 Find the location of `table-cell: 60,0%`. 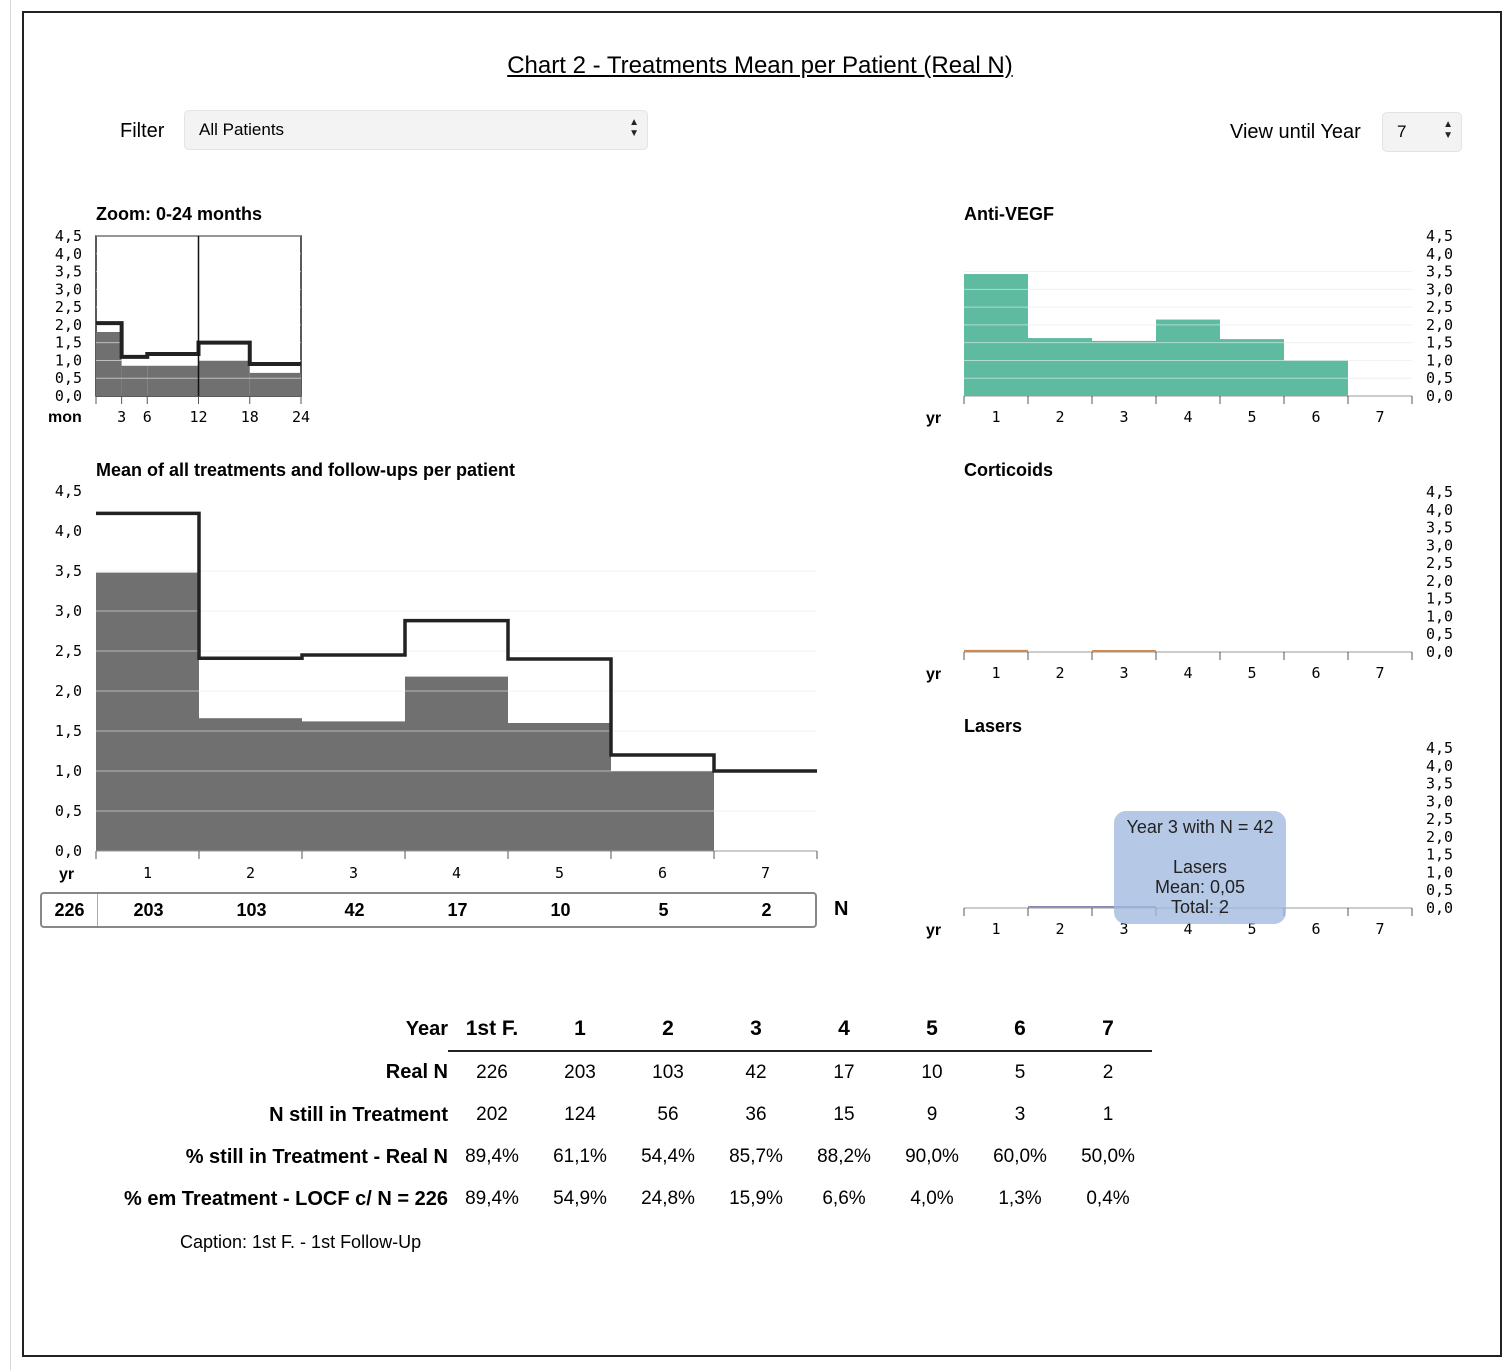

table-cell: 60,0% is located at coordinates (1020, 1156).